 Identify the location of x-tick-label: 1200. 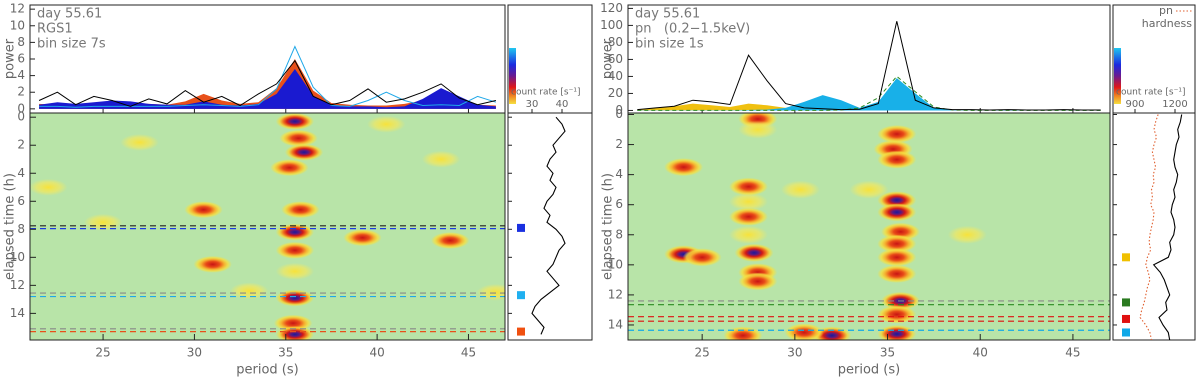
(1174, 104).